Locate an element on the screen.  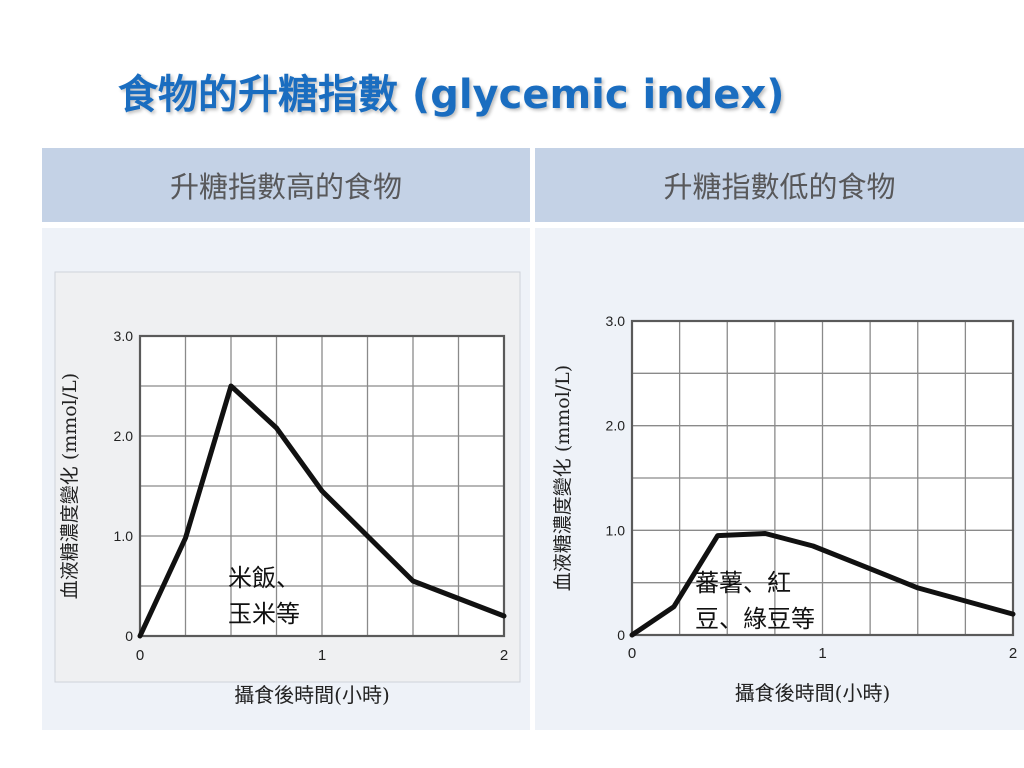
food-annotation: 蕃薯、紅 is located at coordinates (743, 583).